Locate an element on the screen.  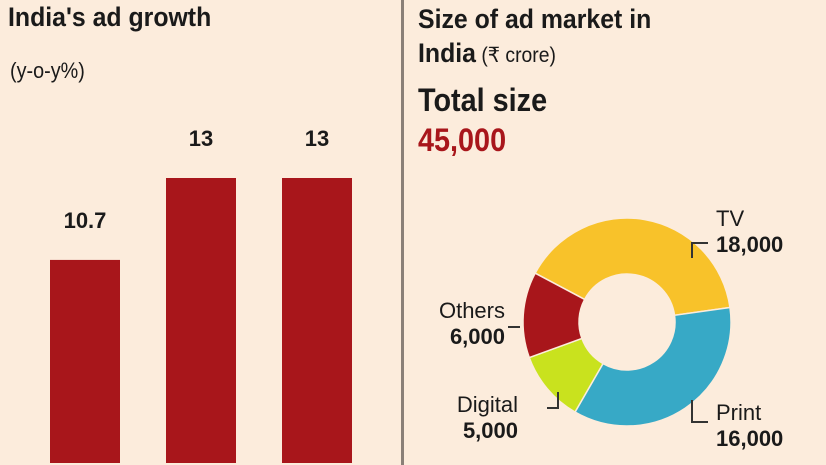
donut-slice-others is located at coordinates (554, 315).